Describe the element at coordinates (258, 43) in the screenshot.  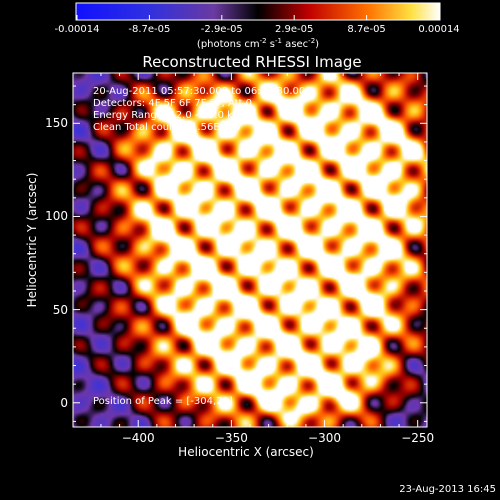
I see `colorbar-units: (photons cm-2 s-1 asec-2)` at that location.